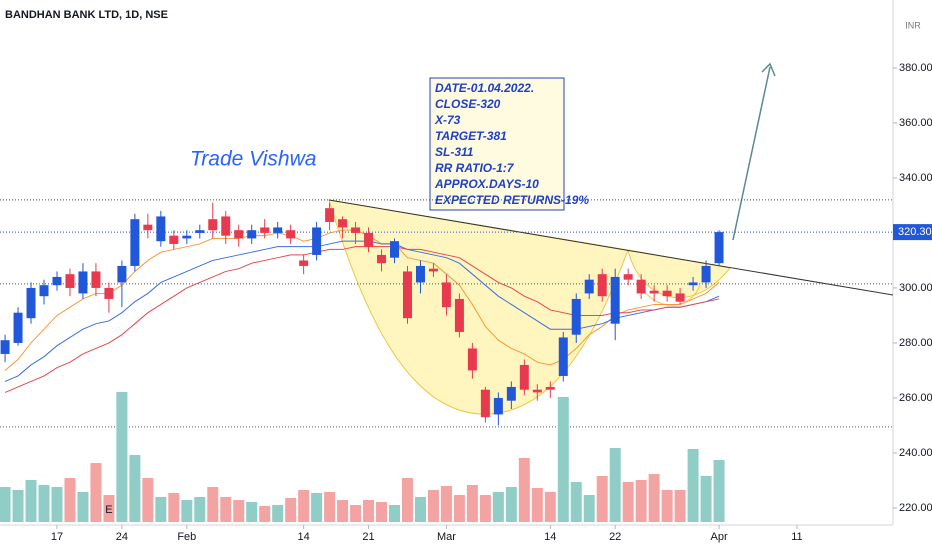 This screenshot has width=932, height=550. Describe the element at coordinates (468, 104) in the screenshot. I see `note-line: CLOSE-320` at that location.